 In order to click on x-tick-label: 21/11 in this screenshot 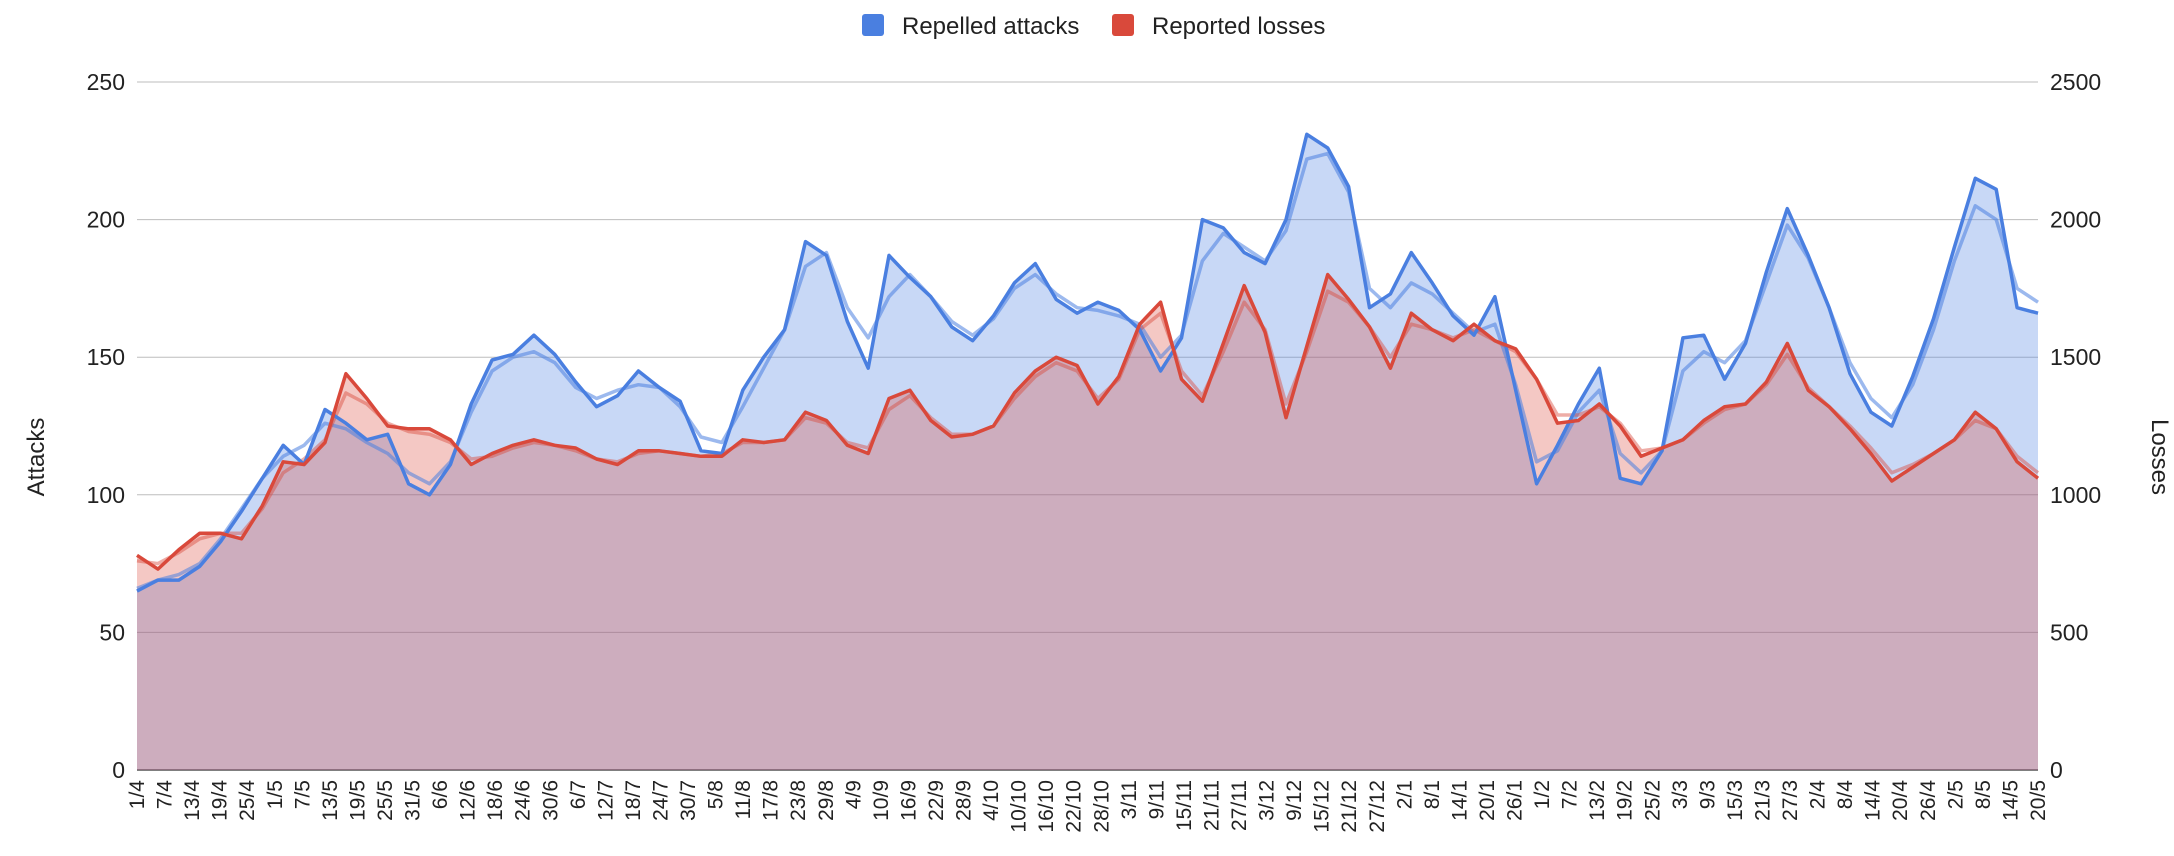, I will do `click(1211, 805)`.